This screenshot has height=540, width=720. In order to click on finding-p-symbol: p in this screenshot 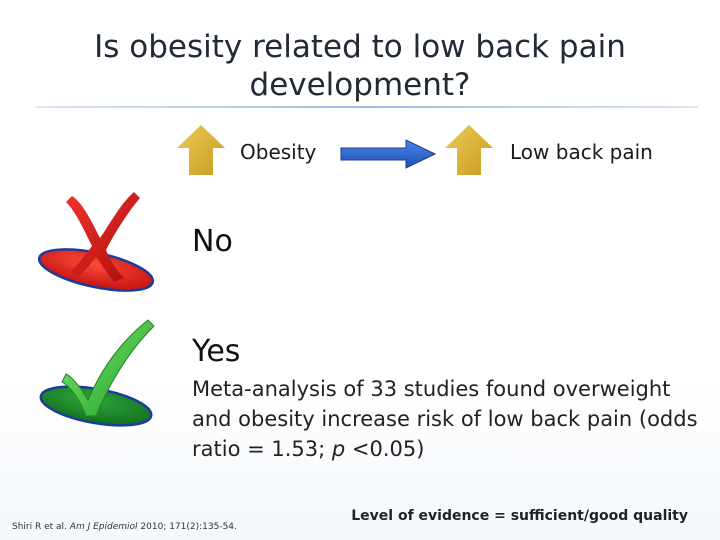, I will do `click(338, 449)`.